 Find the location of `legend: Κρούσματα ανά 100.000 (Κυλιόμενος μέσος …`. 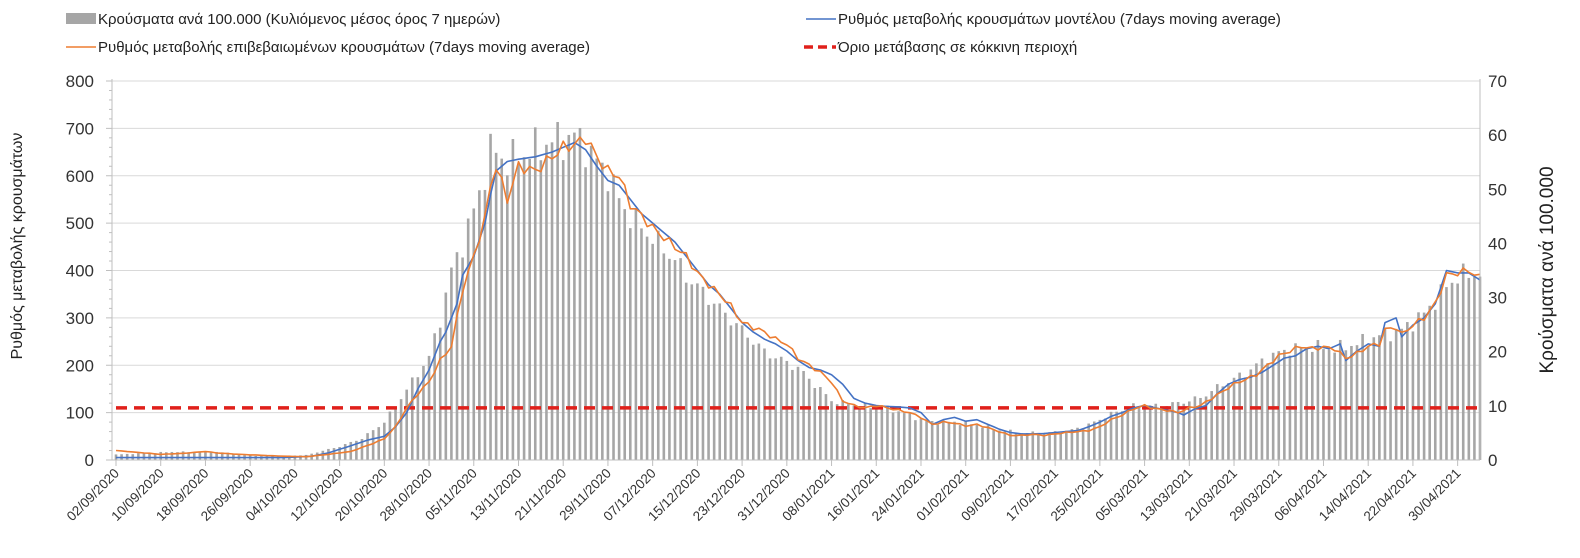

legend: Κρούσματα ανά 100.000 (Κυλιόμενος μέσος … is located at coordinates (673, 33).